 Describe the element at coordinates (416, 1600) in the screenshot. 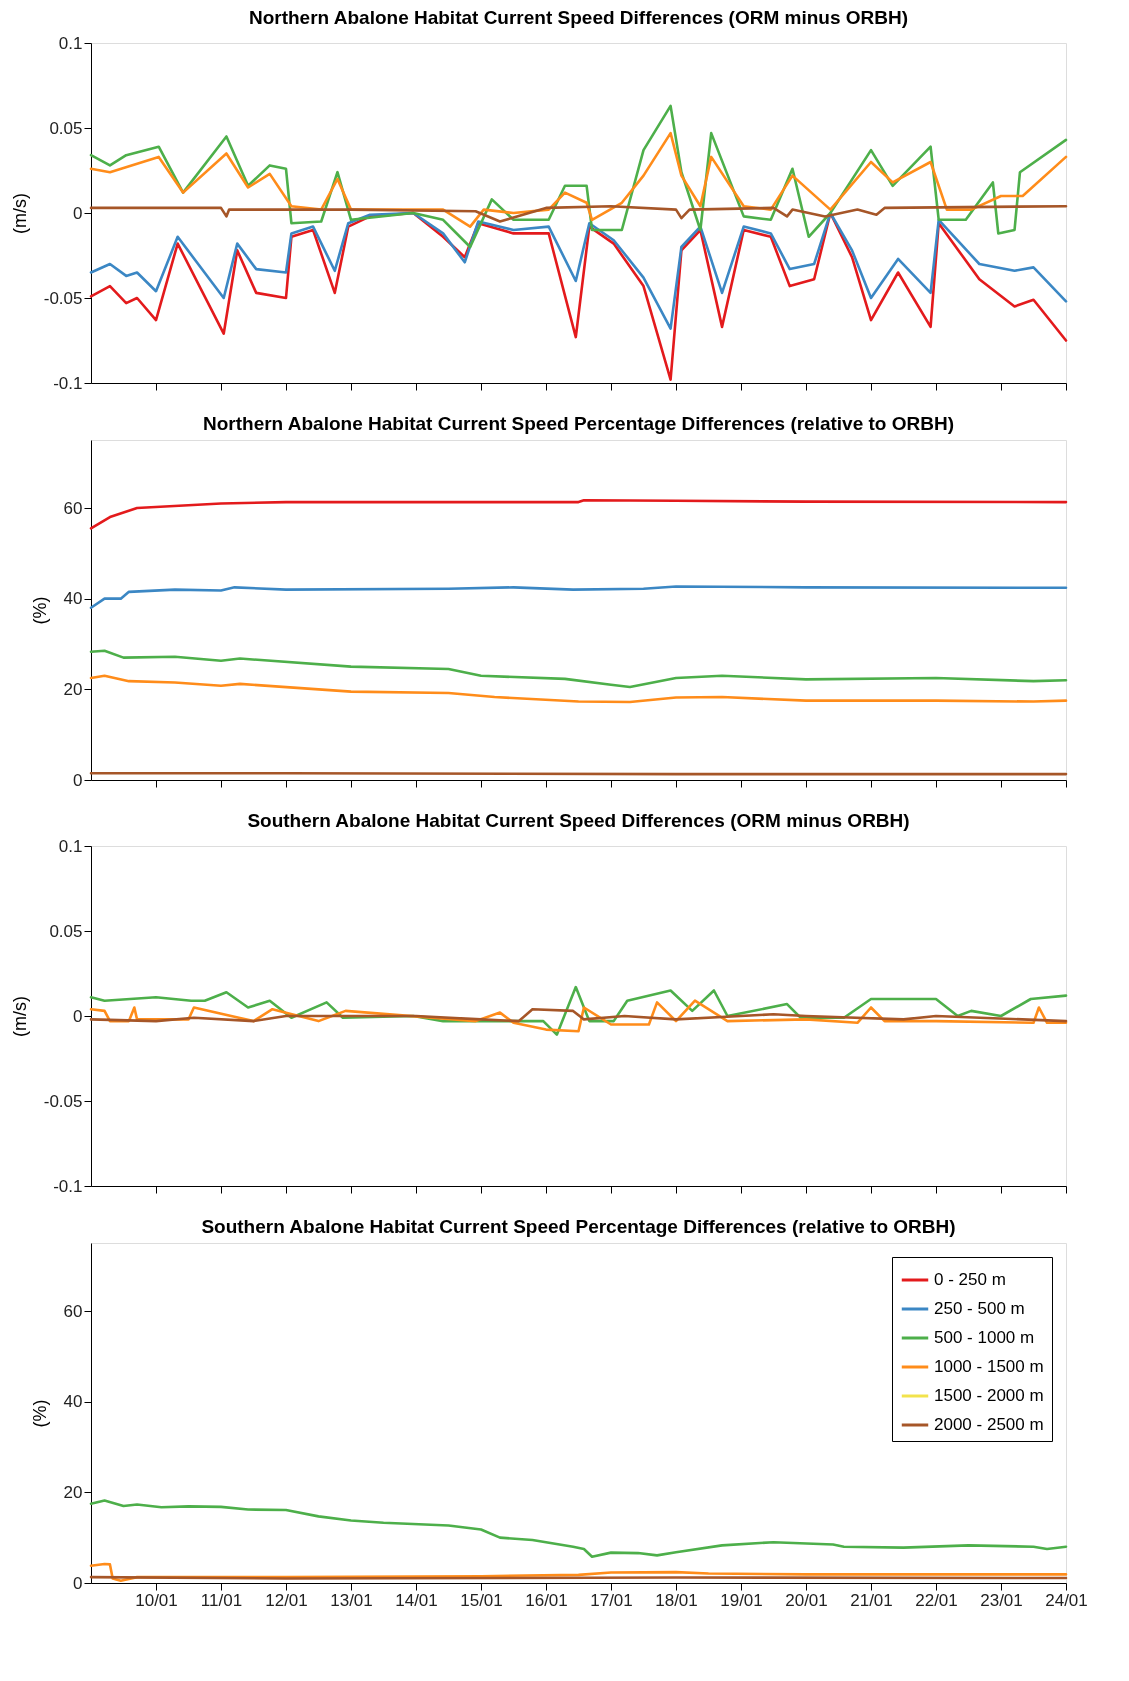

I see `x-tick-label: 14/01` at that location.